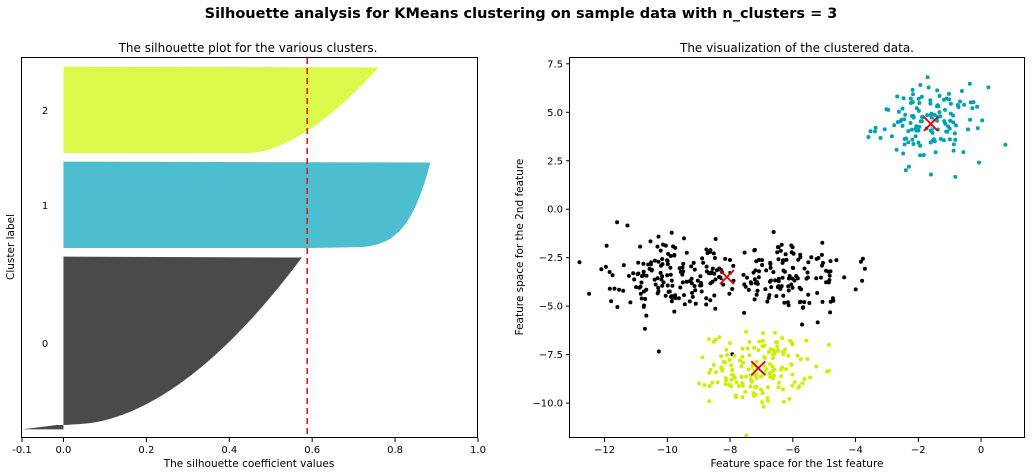  What do you see at coordinates (45, 206) in the screenshot?
I see `silhouette-cluster-label-1: 1` at bounding box center [45, 206].